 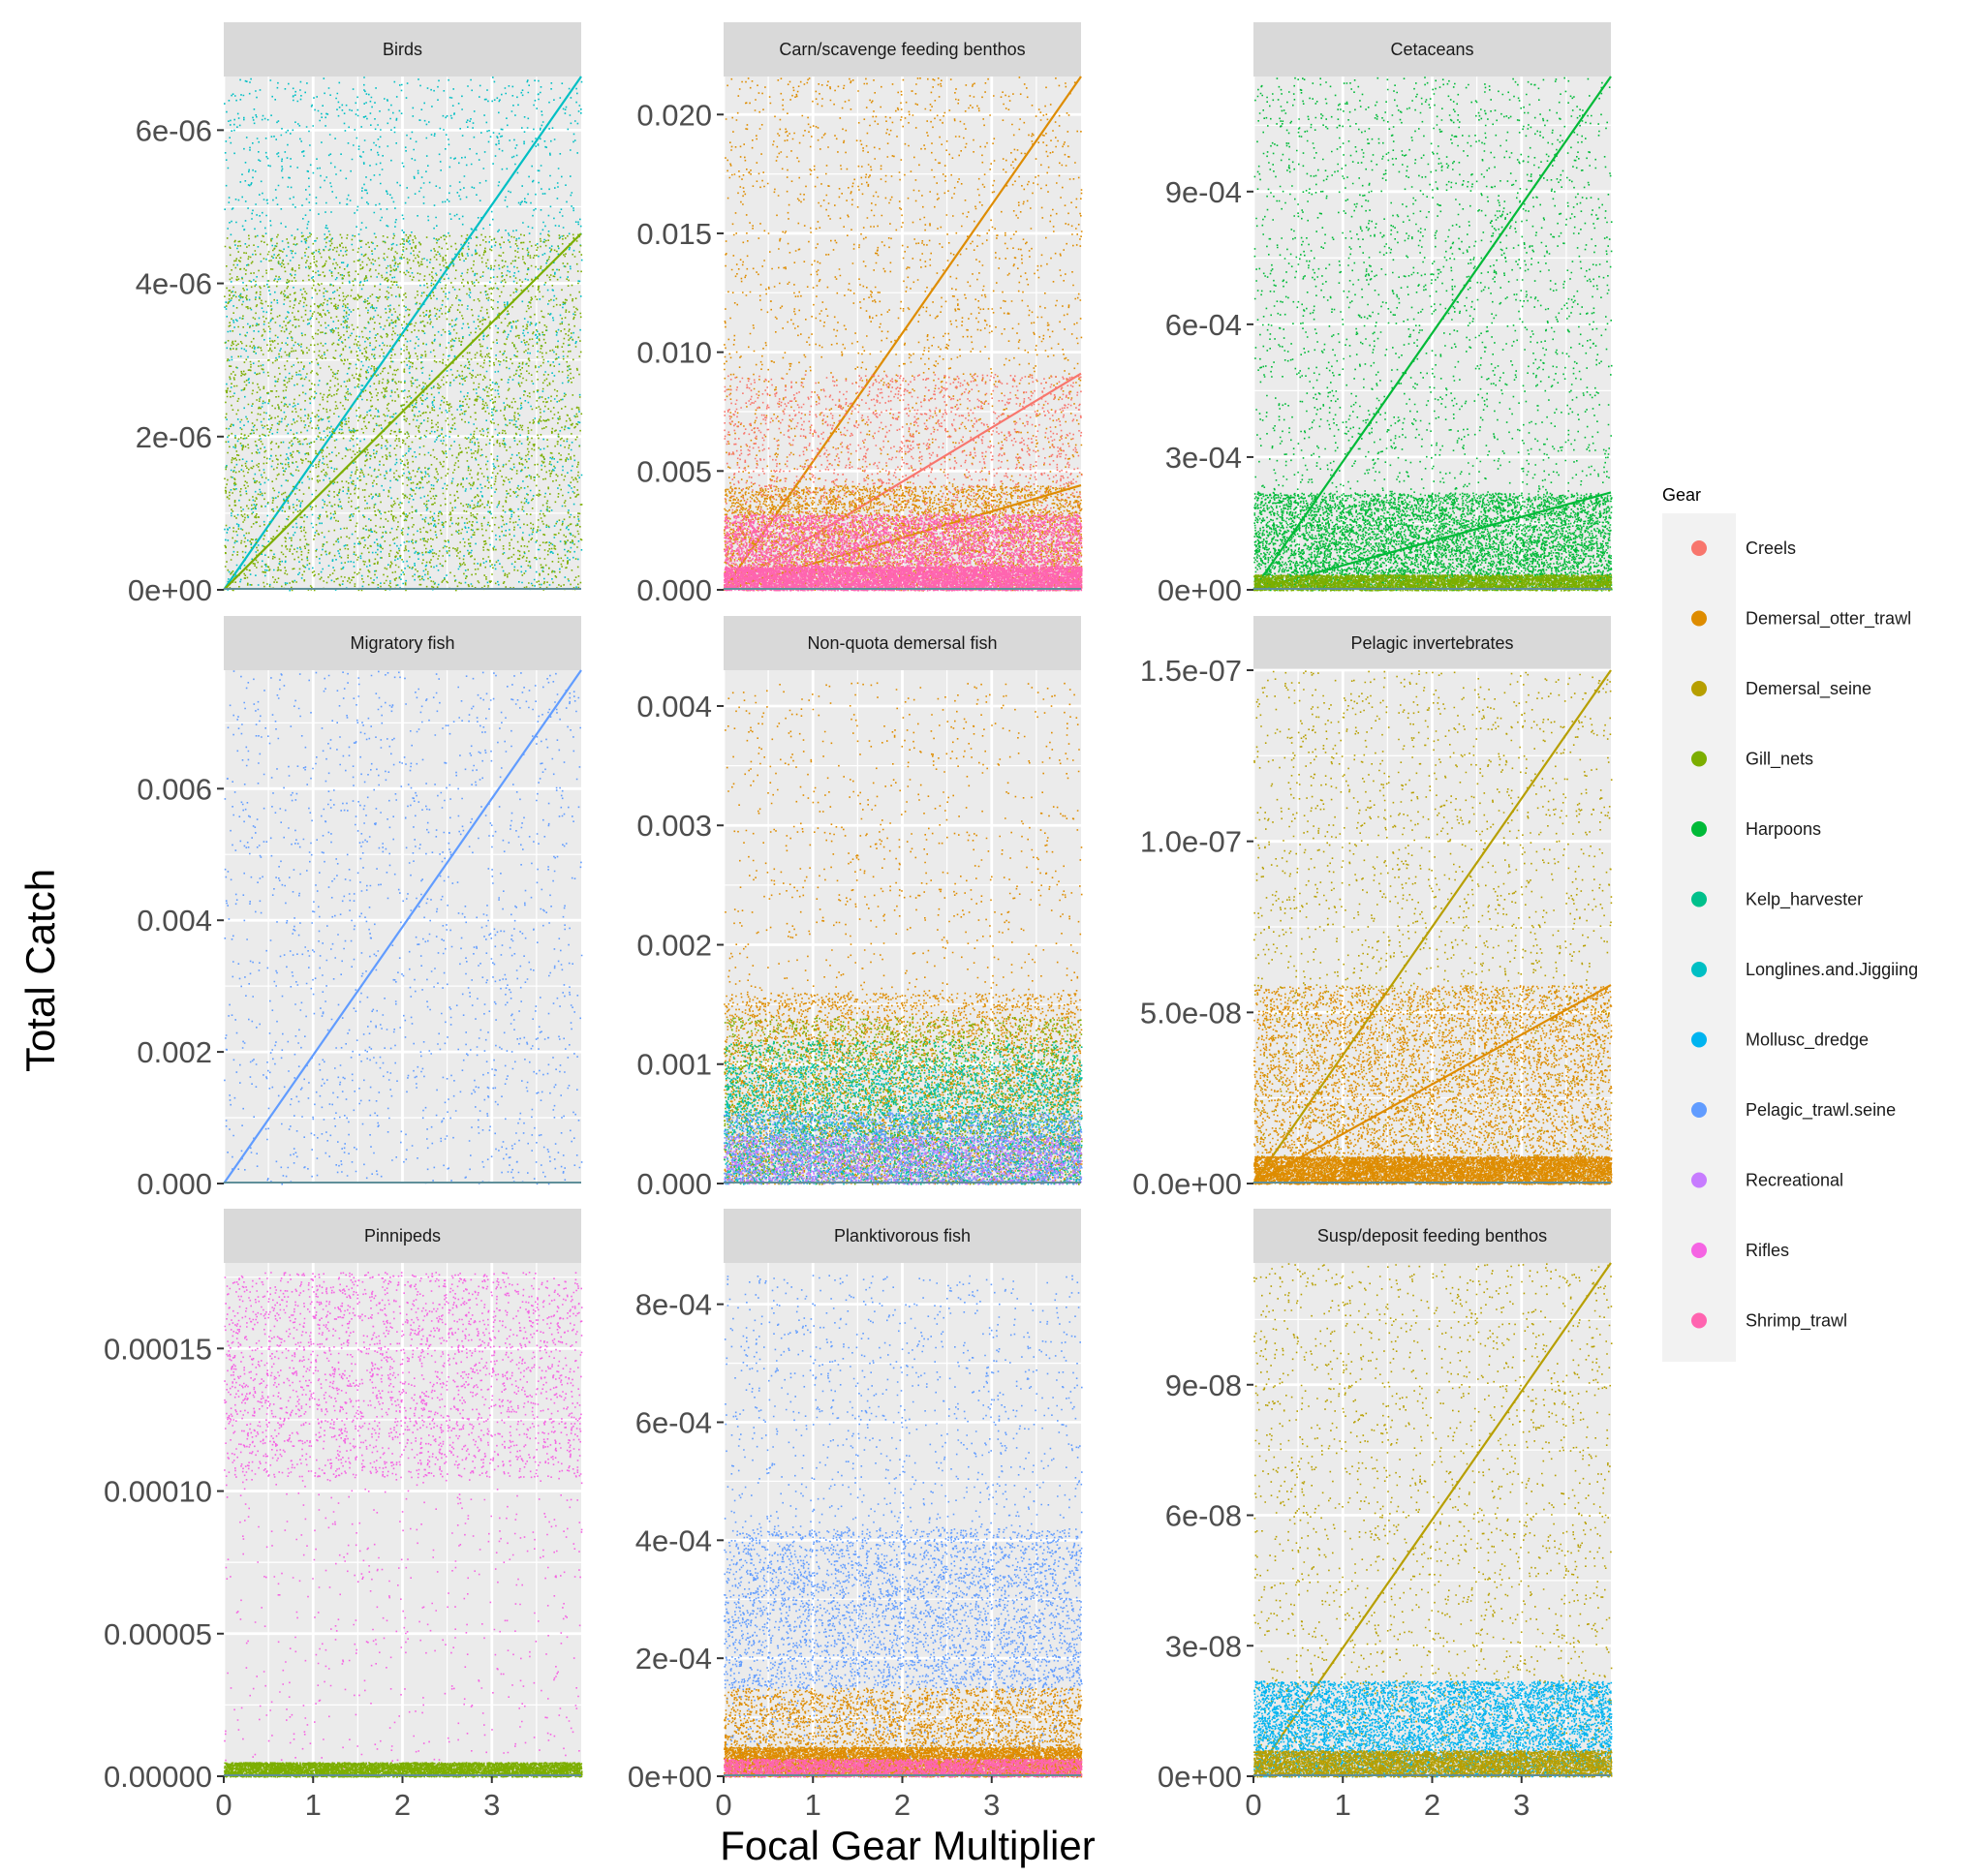 What do you see at coordinates (673, 1540) in the screenshot?
I see `y-tick-label: 4e-04` at bounding box center [673, 1540].